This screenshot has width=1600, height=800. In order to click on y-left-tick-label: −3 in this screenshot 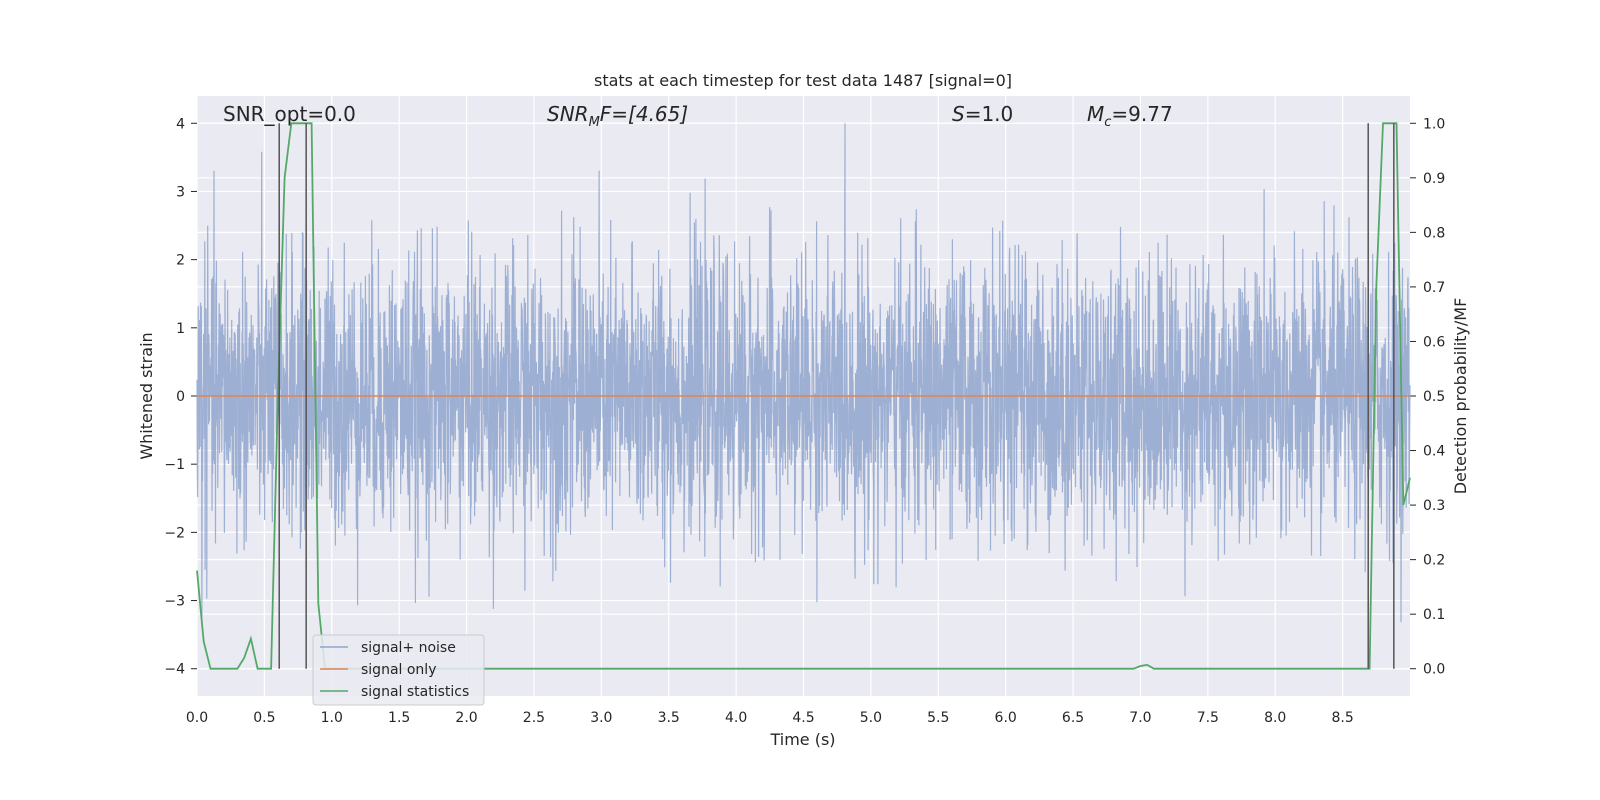, I will do `click(174, 602)`.